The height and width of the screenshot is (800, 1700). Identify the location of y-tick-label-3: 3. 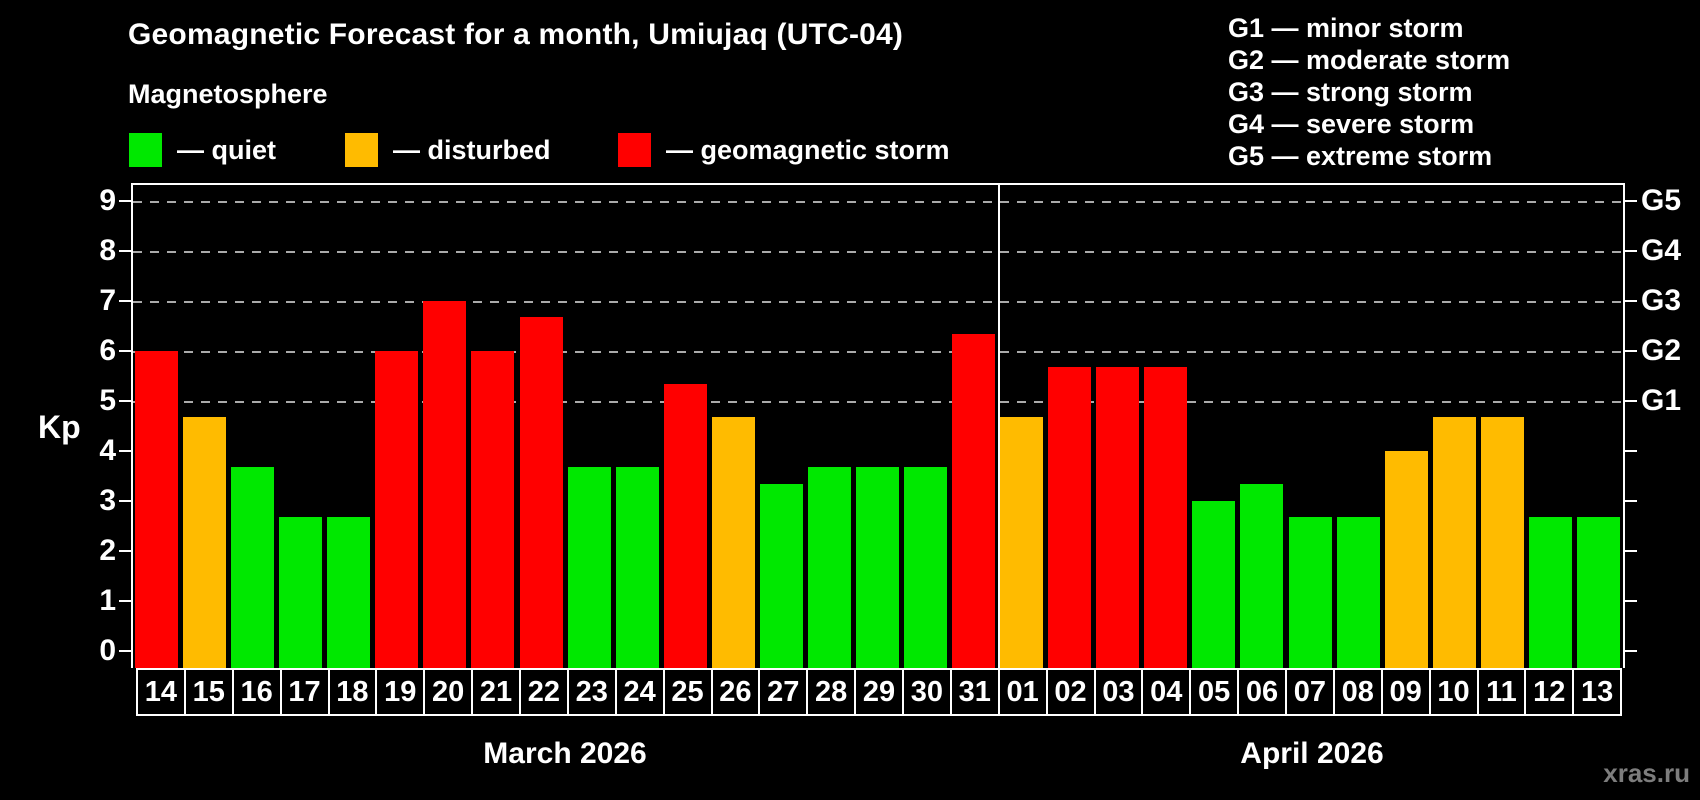
(107, 500).